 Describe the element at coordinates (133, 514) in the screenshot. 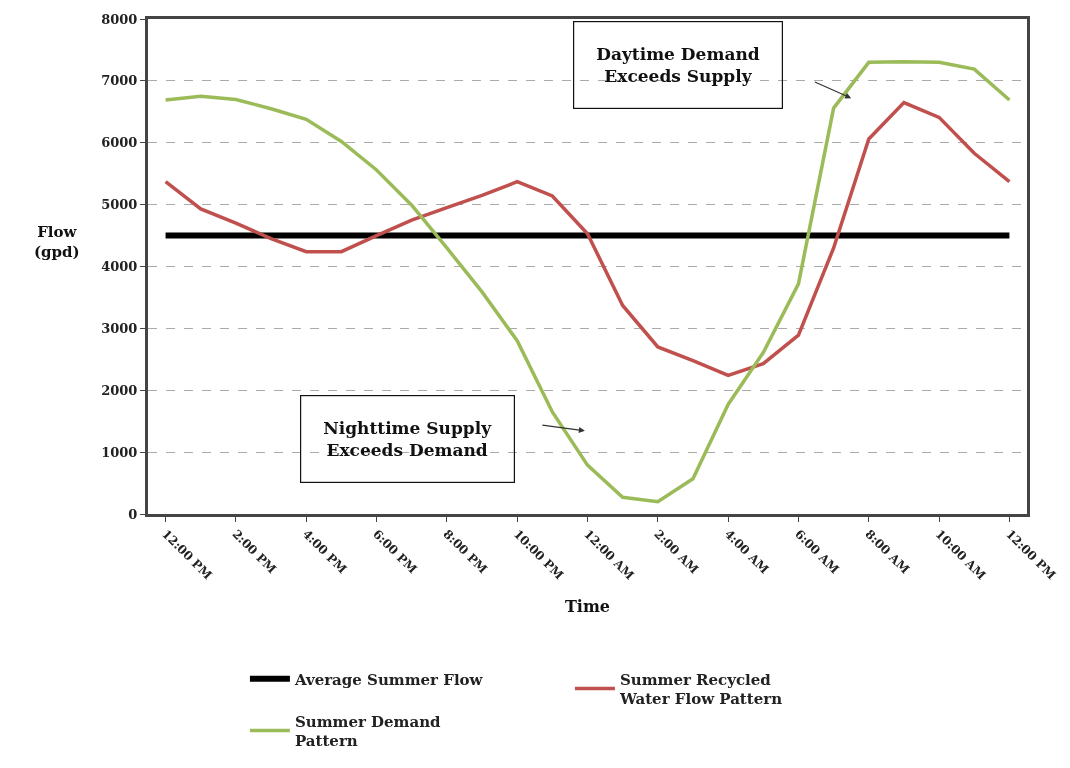

I see `y-tick-label: 0` at that location.